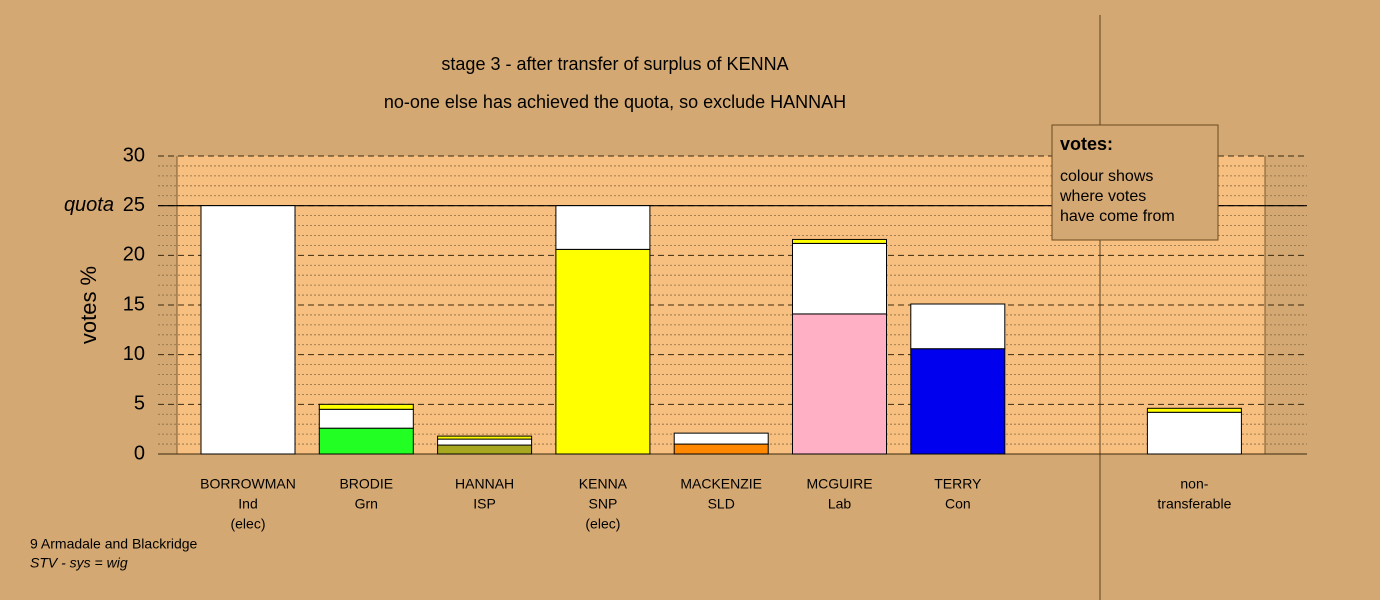 The width and height of the screenshot is (1380, 600). Describe the element at coordinates (89, 205) in the screenshot. I see `quota-label: quota` at that location.